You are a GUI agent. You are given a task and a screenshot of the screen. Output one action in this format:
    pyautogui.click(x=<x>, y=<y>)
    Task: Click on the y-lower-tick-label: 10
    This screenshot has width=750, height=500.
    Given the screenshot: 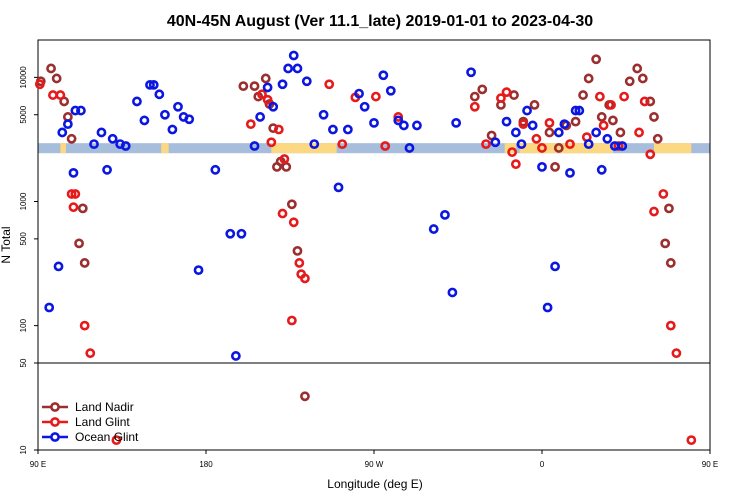 What is the action you would take?
    pyautogui.click(x=23, y=449)
    